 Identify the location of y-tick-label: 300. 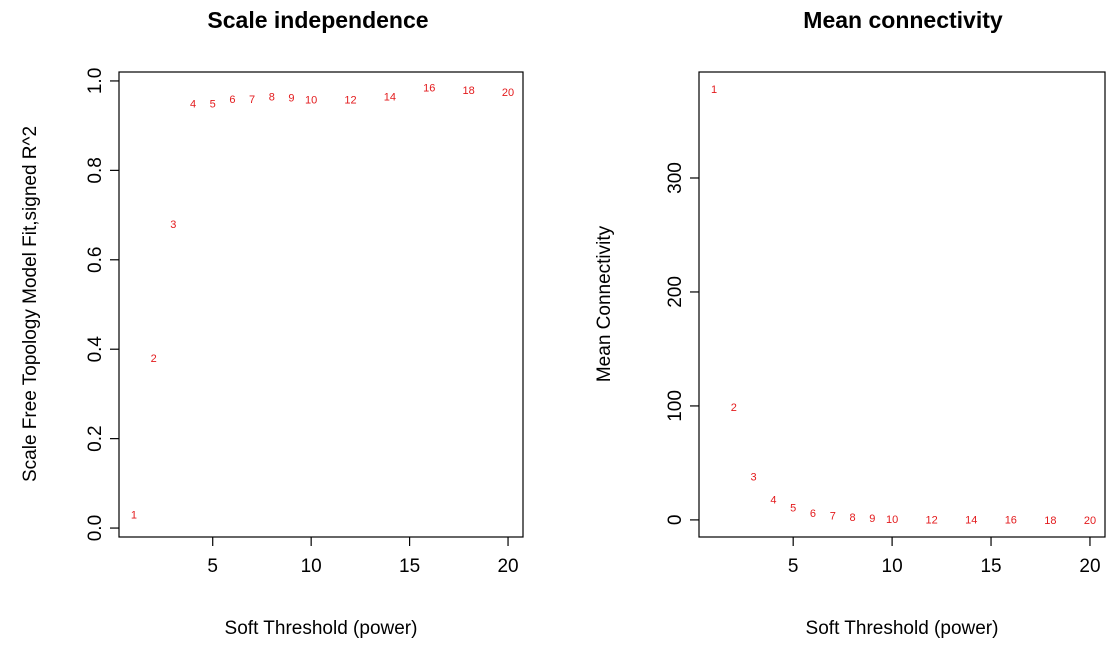
(675, 178).